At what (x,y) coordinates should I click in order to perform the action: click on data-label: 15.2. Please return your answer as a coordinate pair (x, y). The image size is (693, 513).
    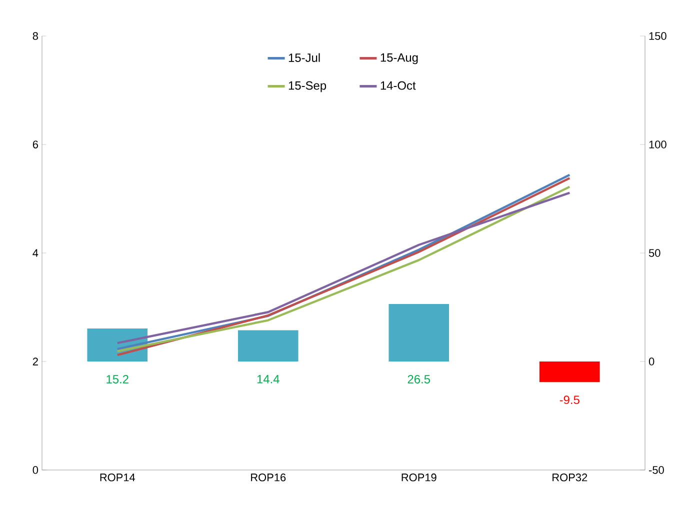
    Looking at the image, I should click on (117, 379).